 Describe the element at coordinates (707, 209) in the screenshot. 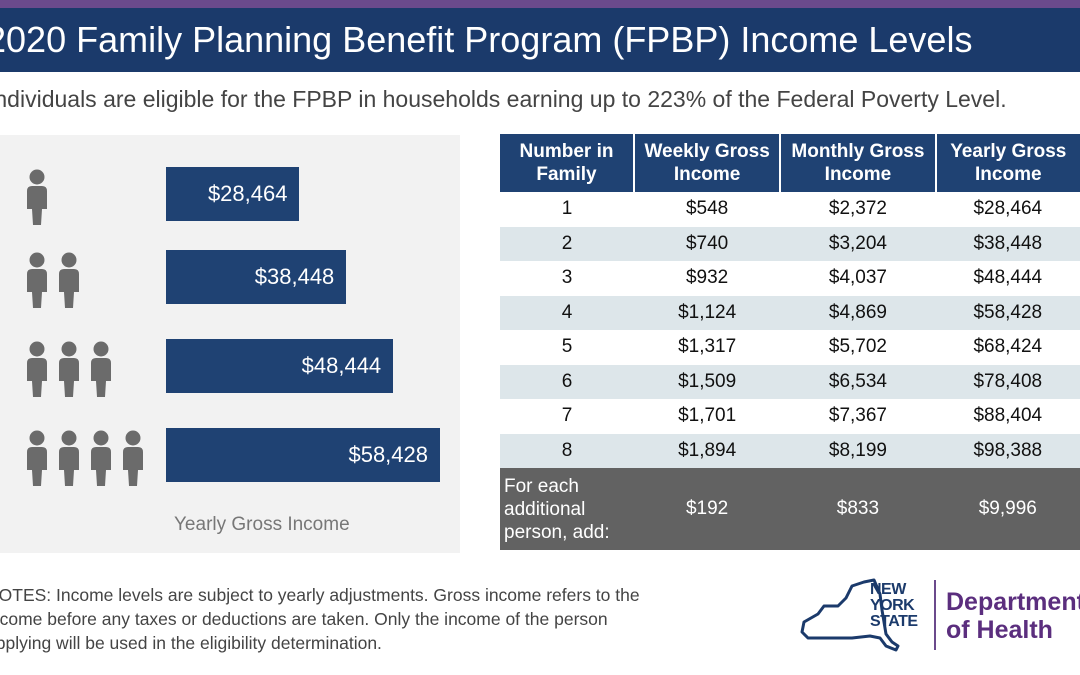

I see `table-cell: $548` at that location.